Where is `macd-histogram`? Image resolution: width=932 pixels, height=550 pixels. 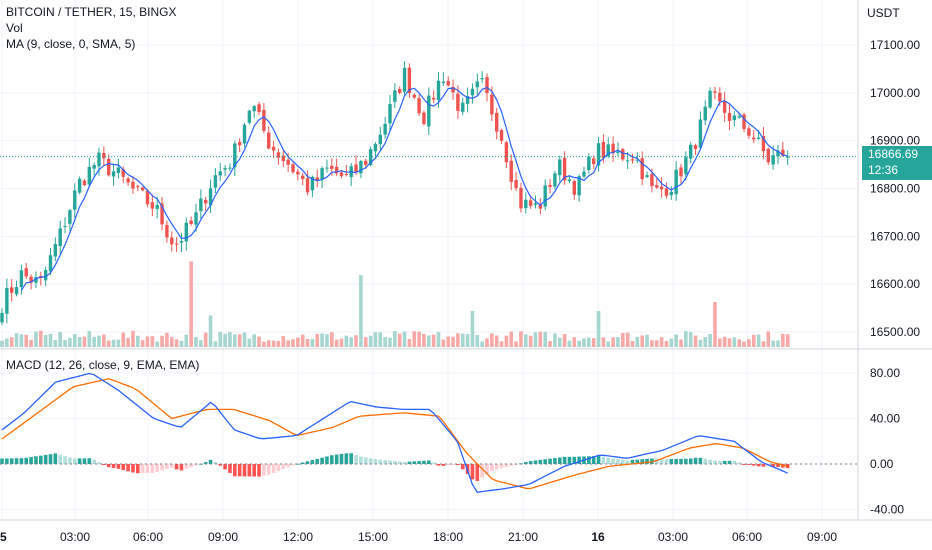 macd-histogram is located at coordinates (395, 467).